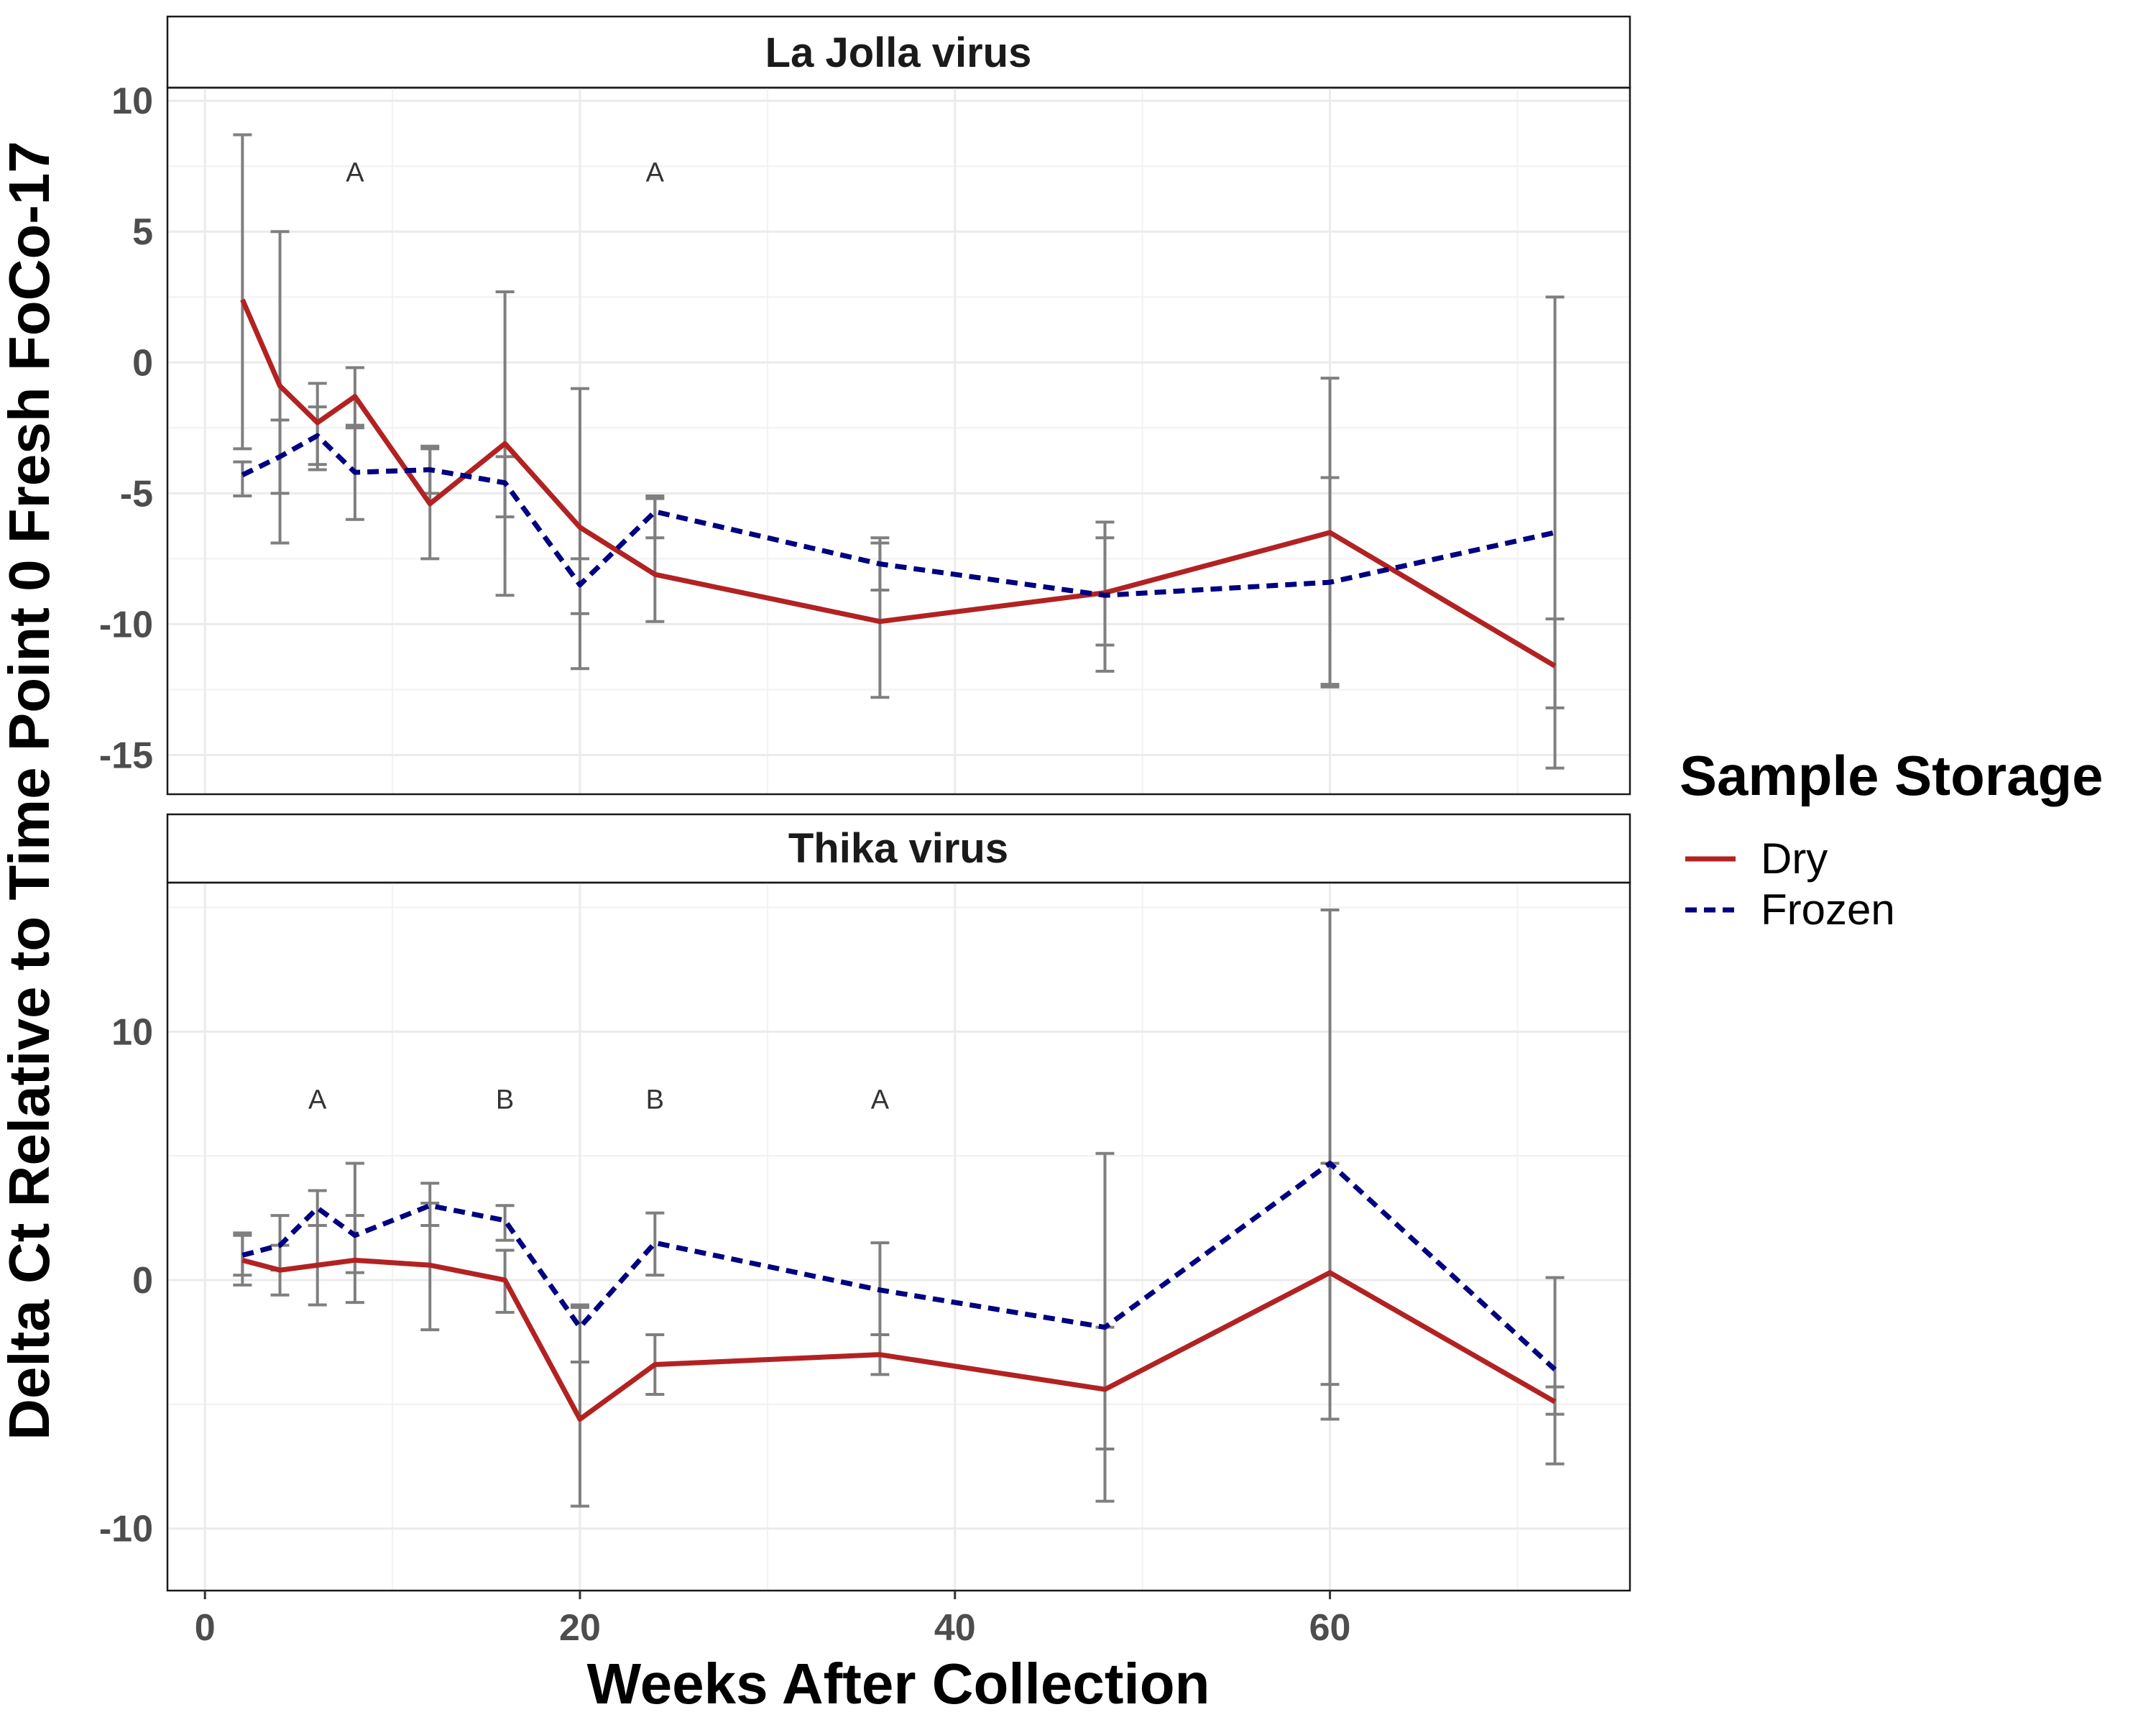 The width and height of the screenshot is (2156, 1725). I want to click on panel-title: Thika virus, so click(898, 848).